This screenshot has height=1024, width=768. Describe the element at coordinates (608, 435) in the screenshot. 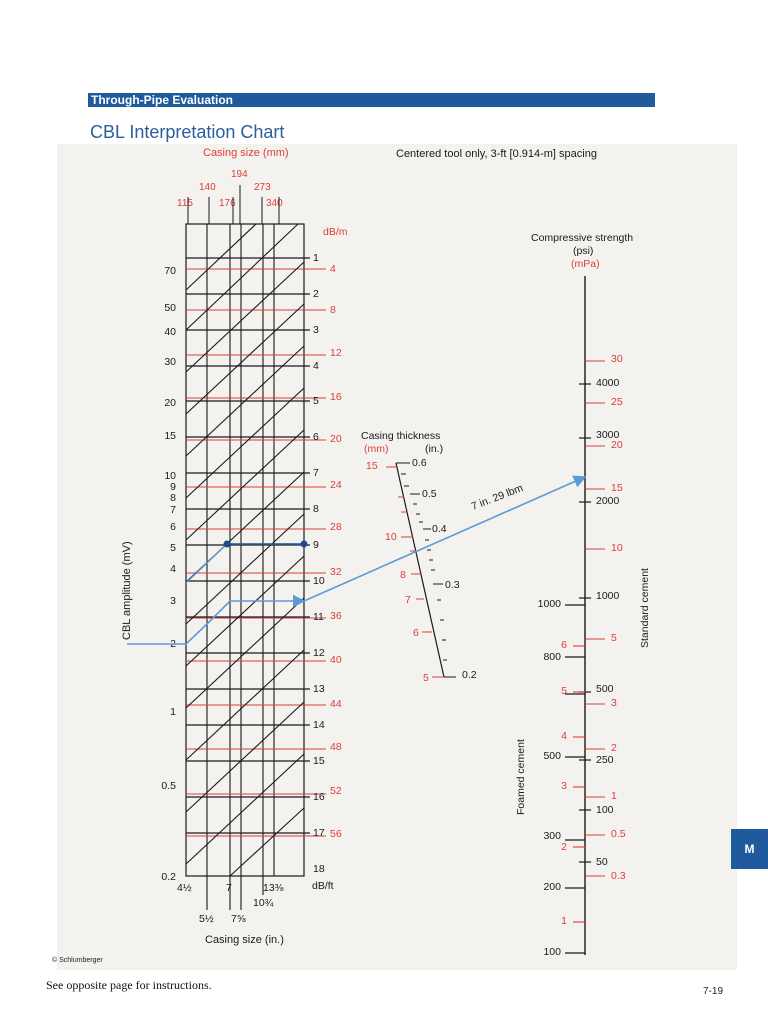

I see `psi-standard-tick: 3000` at that location.